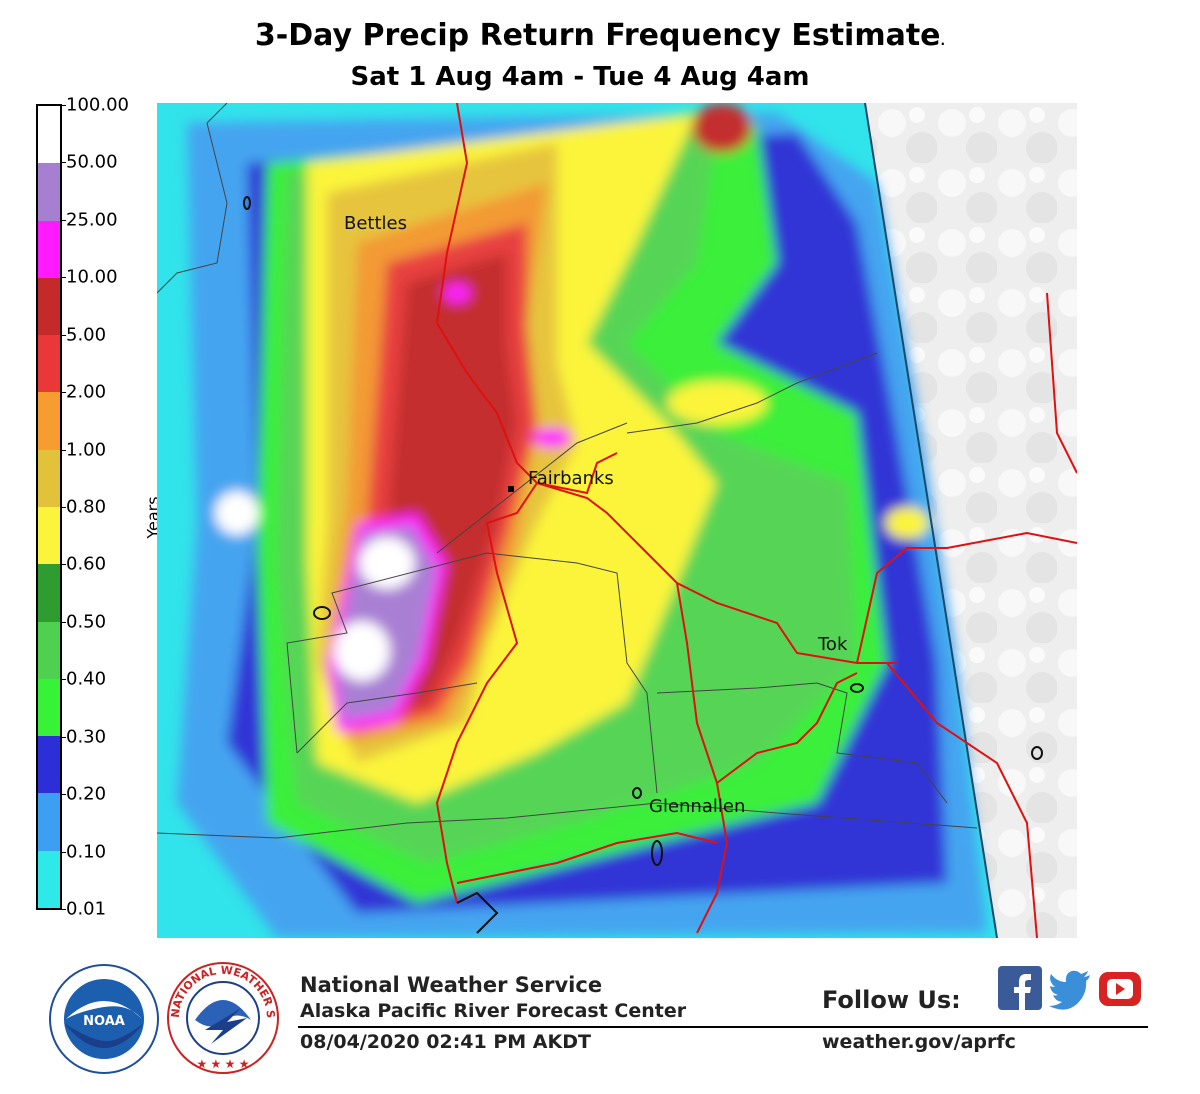 The width and height of the screenshot is (1200, 1094). I want to click on footer-url-link: weather.gov/aprfc, so click(919, 1042).